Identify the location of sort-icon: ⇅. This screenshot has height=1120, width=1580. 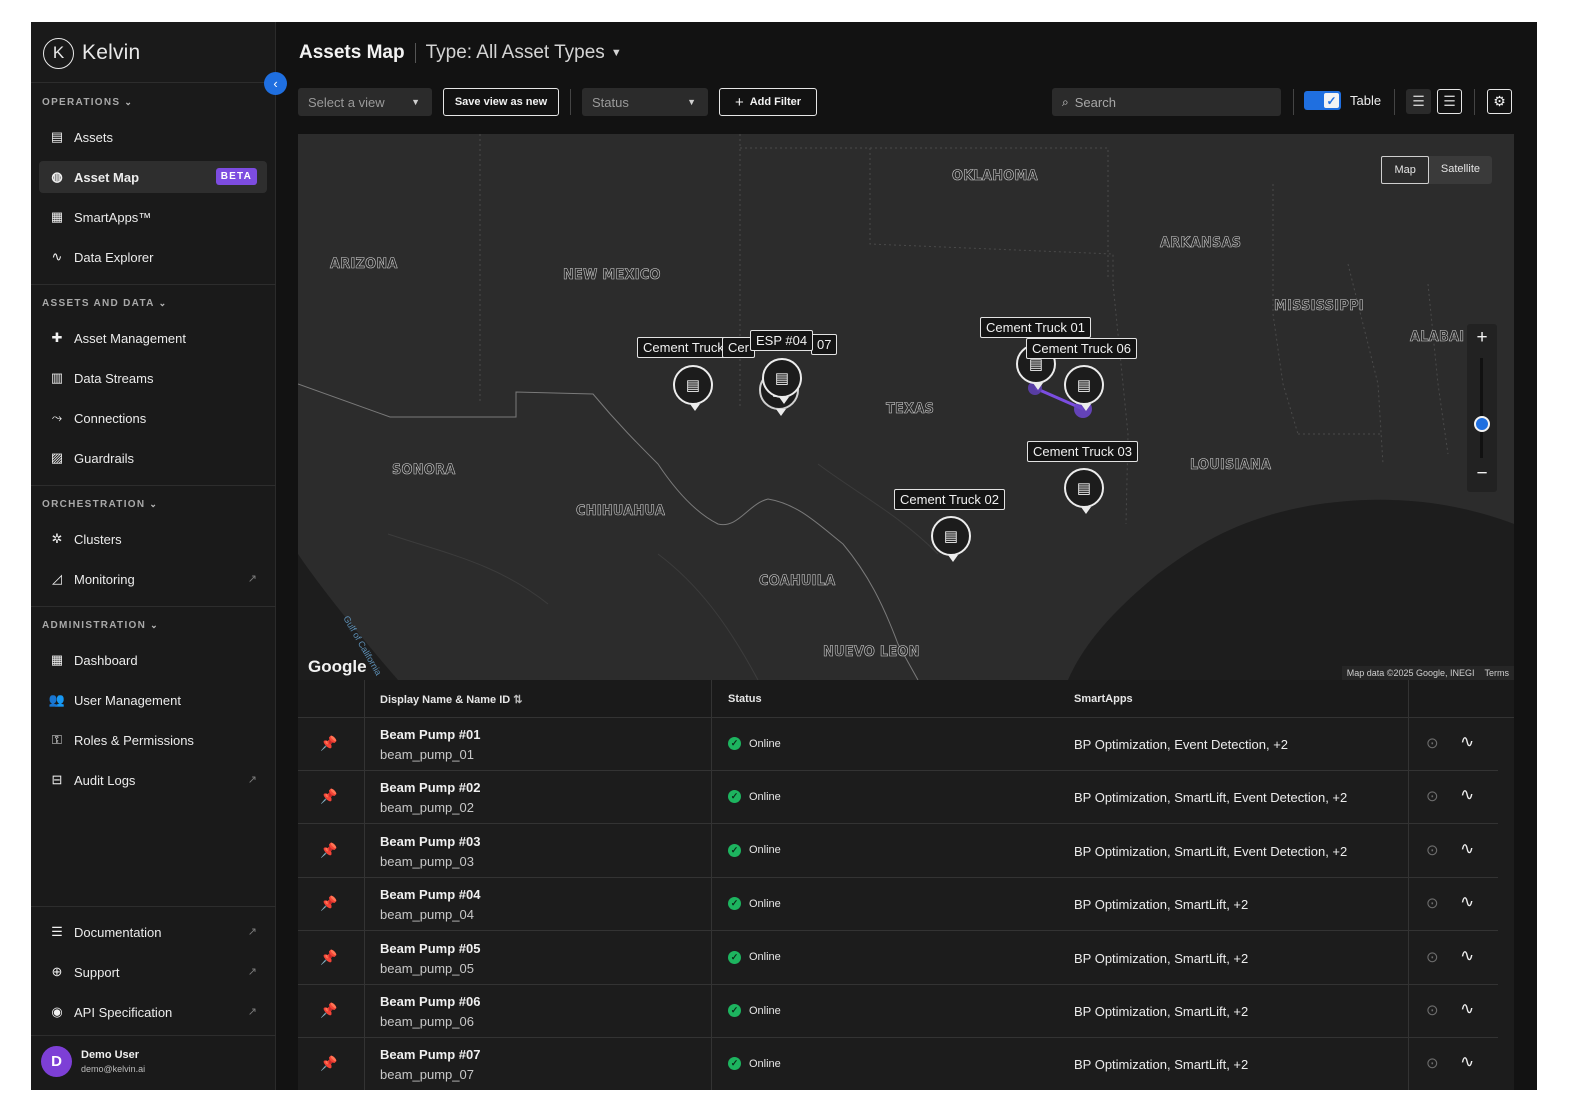
(518, 700).